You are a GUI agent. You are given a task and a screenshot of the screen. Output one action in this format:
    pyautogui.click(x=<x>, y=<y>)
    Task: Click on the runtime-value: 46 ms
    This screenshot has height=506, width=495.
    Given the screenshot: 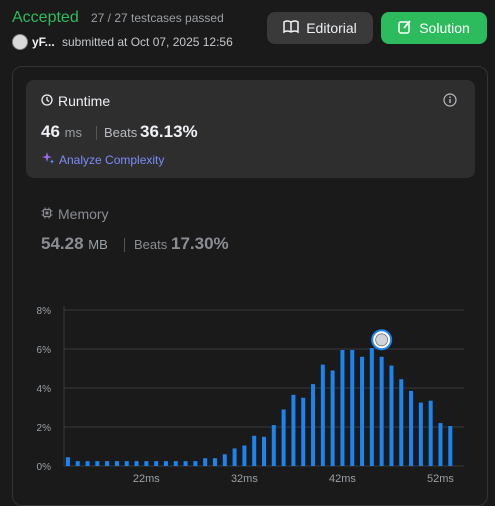 What is the action you would take?
    pyautogui.click(x=61, y=132)
    